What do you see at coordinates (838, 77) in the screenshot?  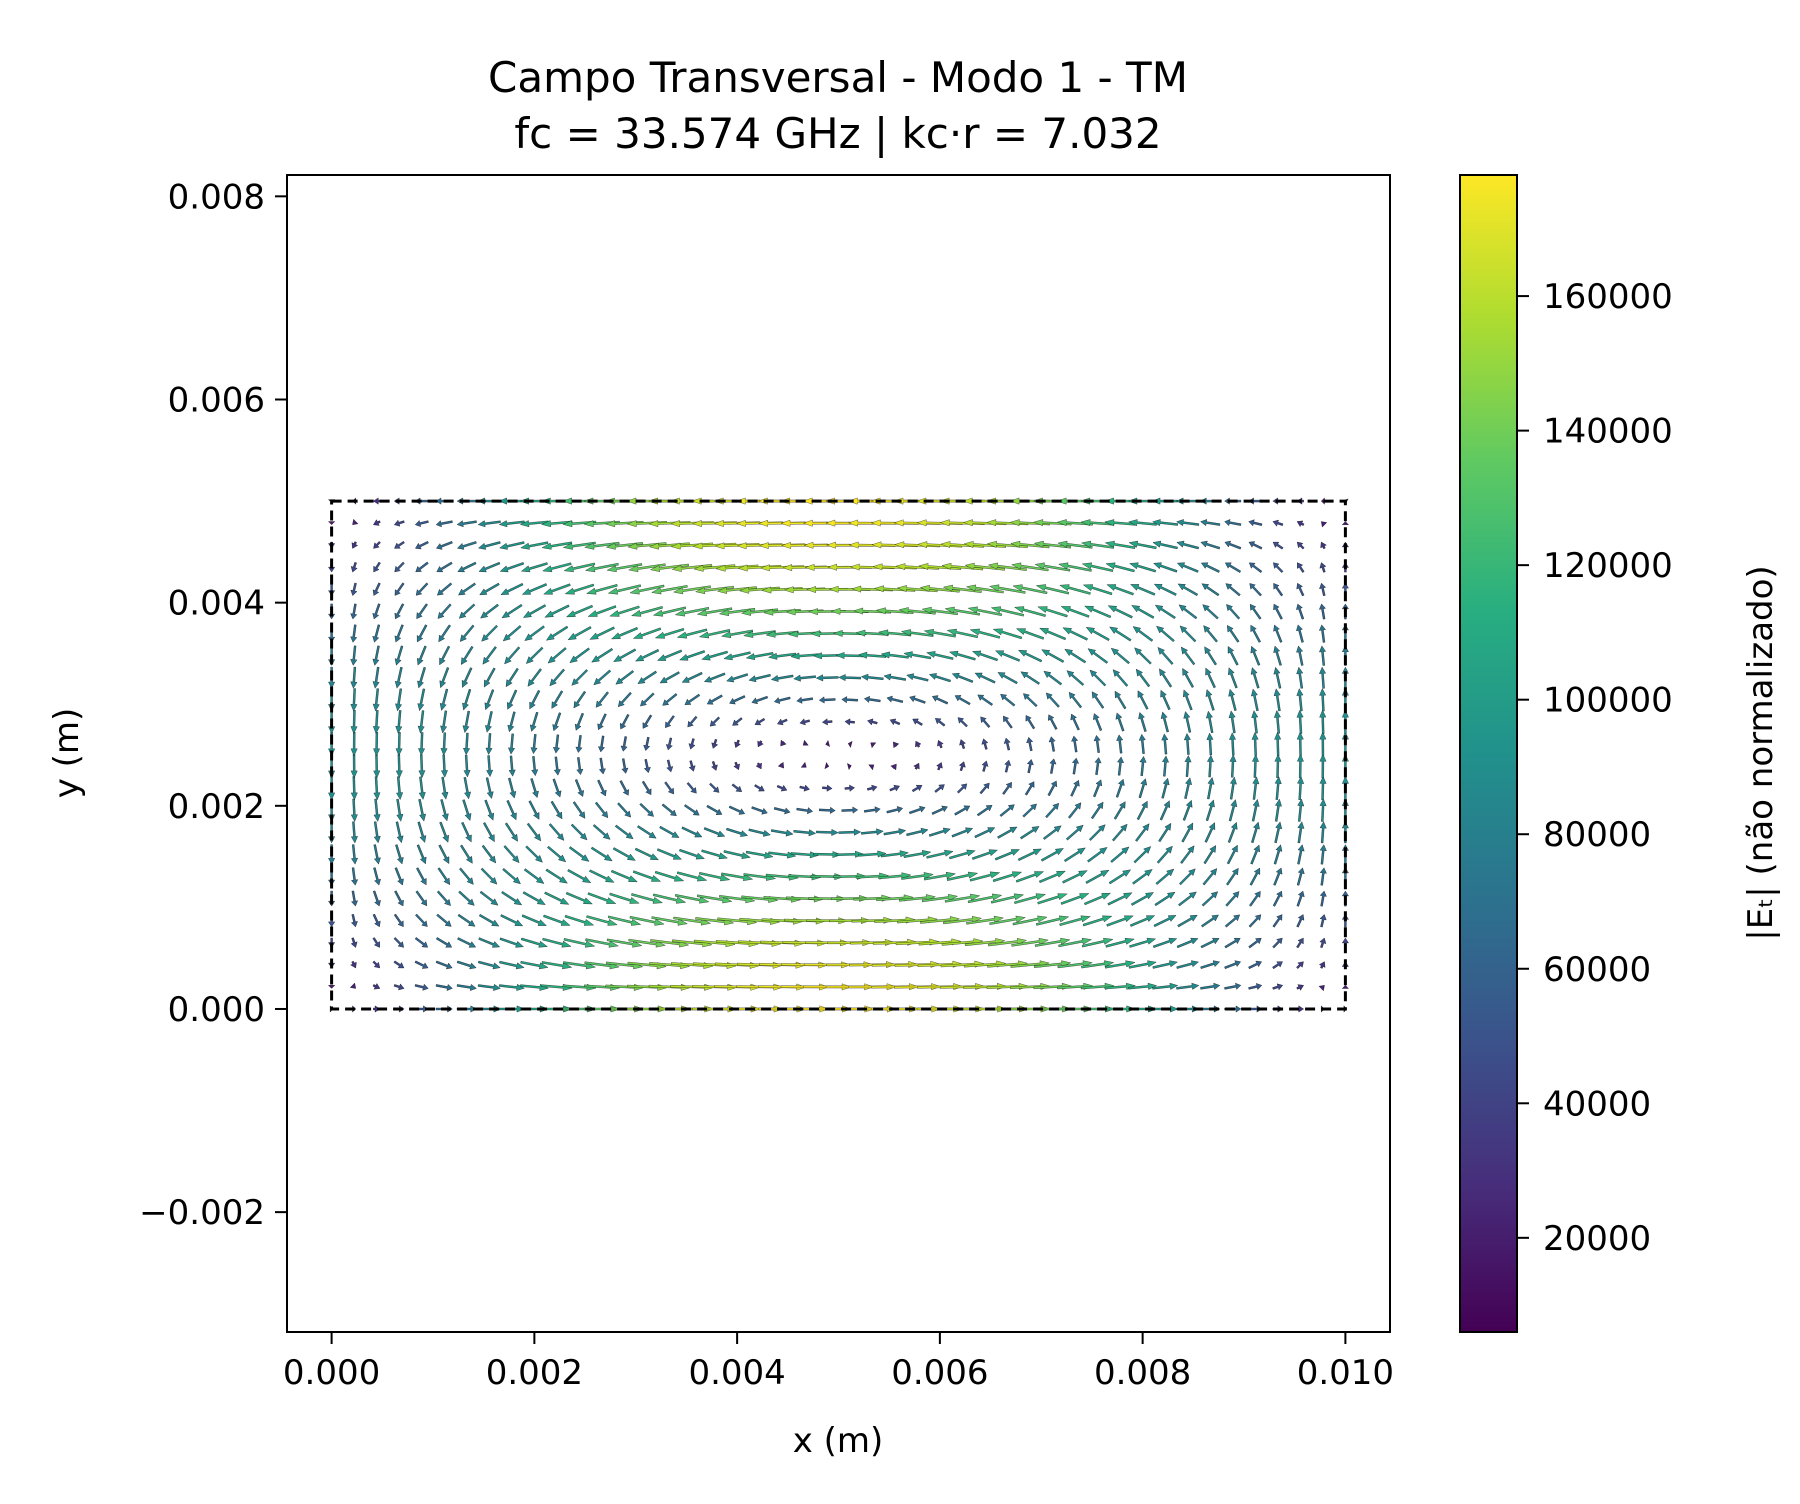 I see `chart-title-line1: Campo Transversal - Modo 1 - TM` at bounding box center [838, 77].